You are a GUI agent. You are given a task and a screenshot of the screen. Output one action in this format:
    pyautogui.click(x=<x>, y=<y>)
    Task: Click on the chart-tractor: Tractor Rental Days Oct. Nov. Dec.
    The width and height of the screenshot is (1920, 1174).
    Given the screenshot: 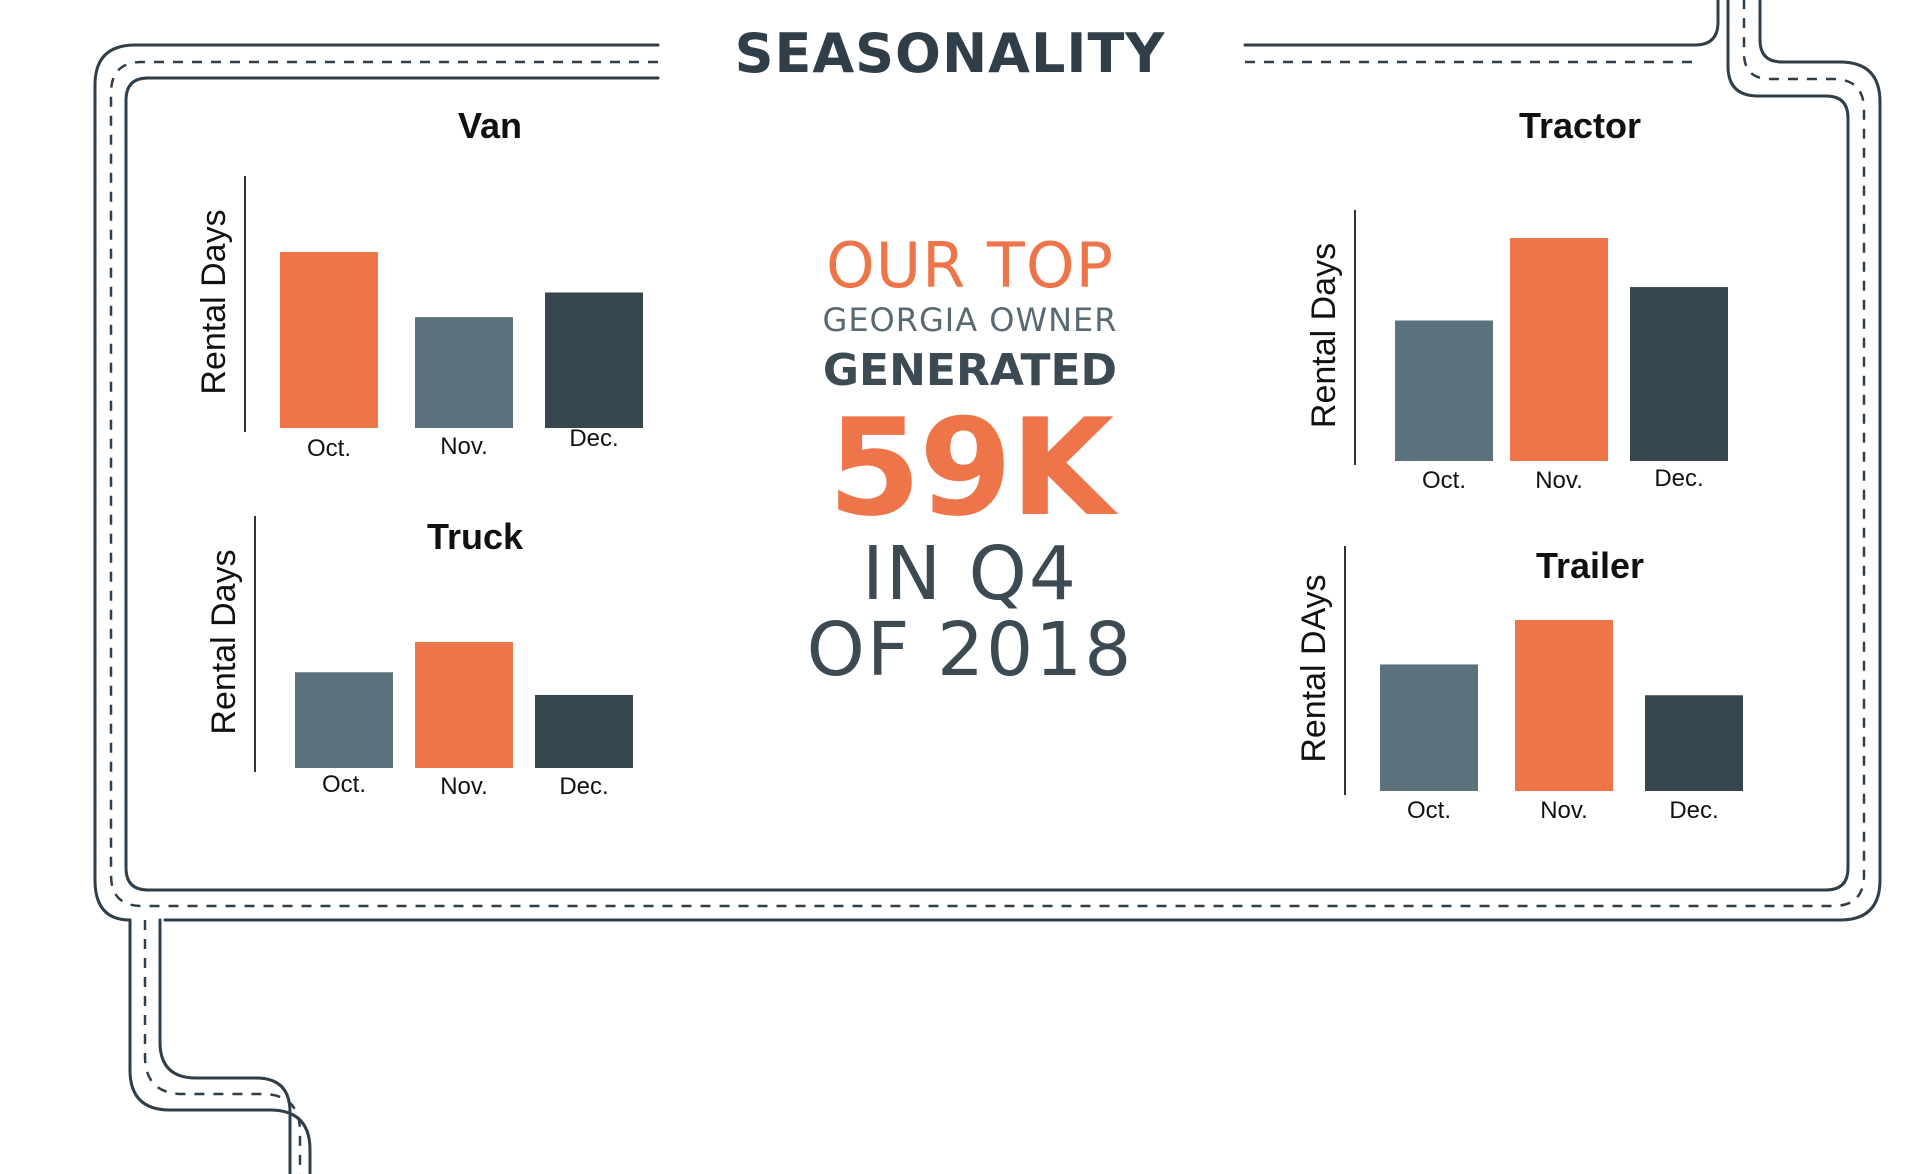 What is the action you would take?
    pyautogui.click(x=1560, y=305)
    